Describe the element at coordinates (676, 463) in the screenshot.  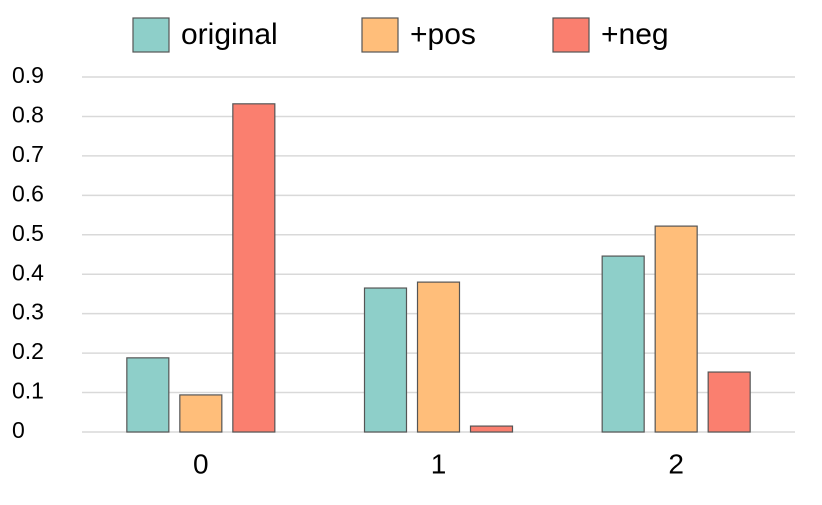
I see `x-tick-label: 2` at that location.